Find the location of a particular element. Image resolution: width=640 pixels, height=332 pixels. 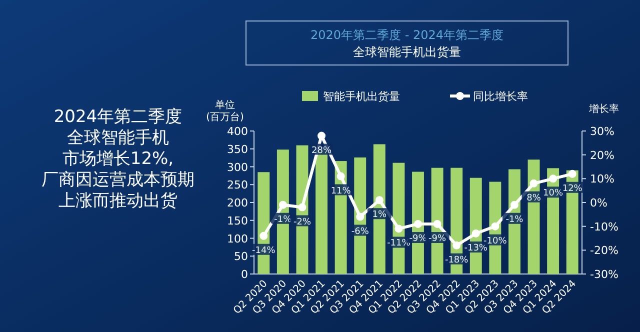

legend-label: 智能手机出货量 is located at coordinates (361, 96).